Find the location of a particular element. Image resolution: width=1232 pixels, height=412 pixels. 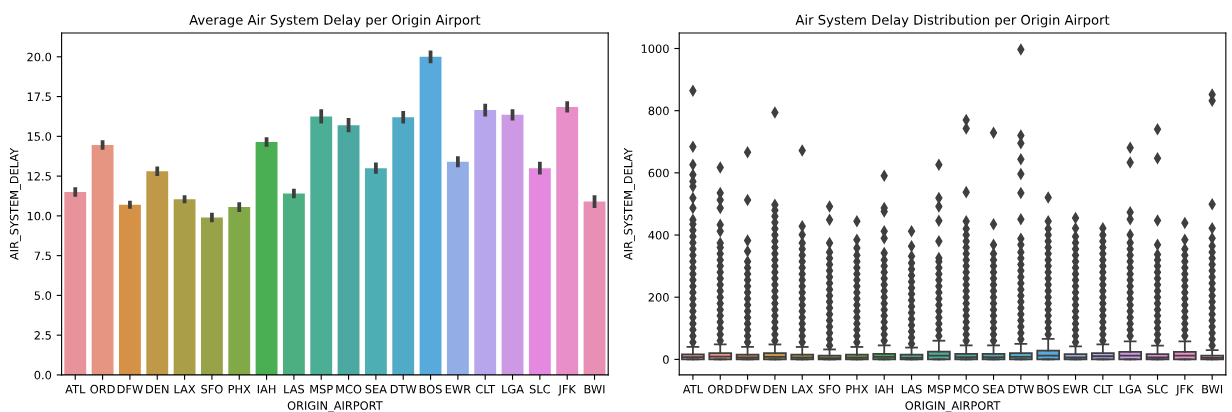

chart-title: Air System Delay Distribution per Origin Airport is located at coordinates (952, 21).